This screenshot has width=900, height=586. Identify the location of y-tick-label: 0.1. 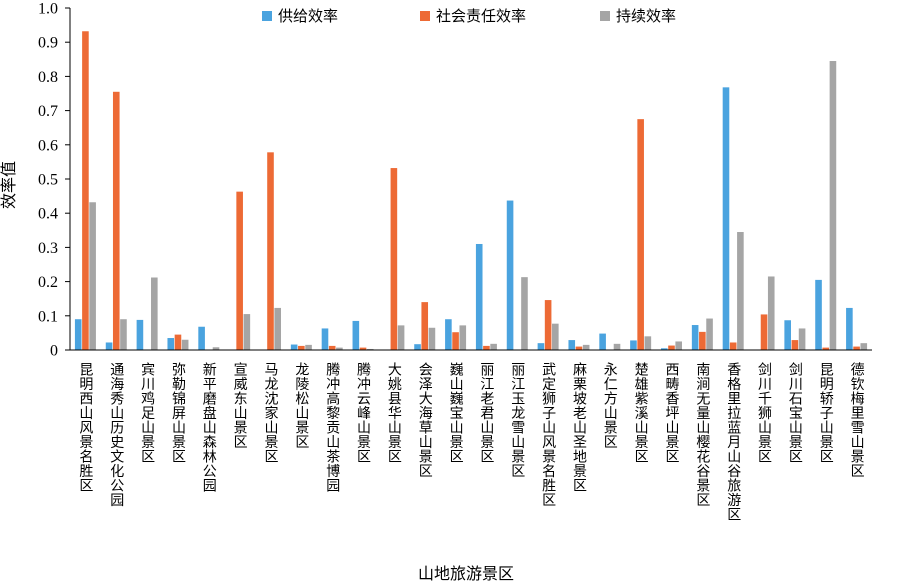
(48, 316).